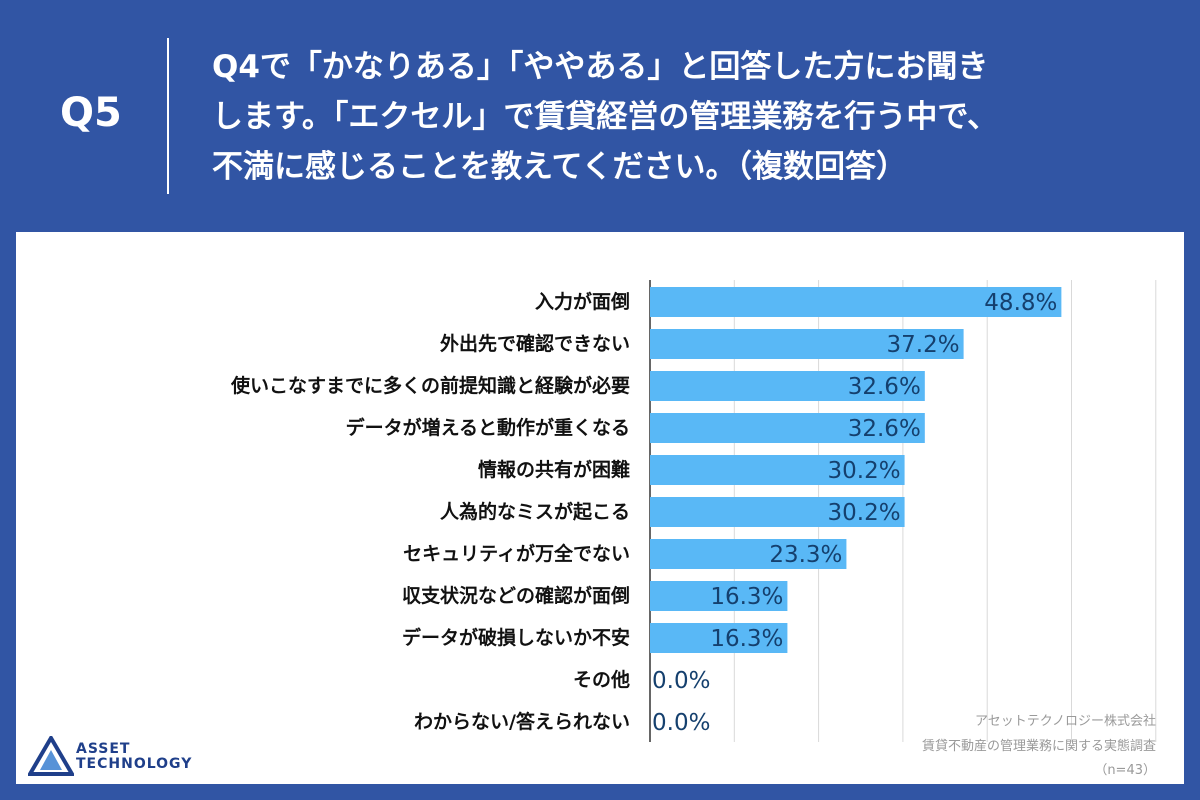  I want to click on category-label: 使いこなすまでに多くの前提知識と経験が必要, so click(430, 386).